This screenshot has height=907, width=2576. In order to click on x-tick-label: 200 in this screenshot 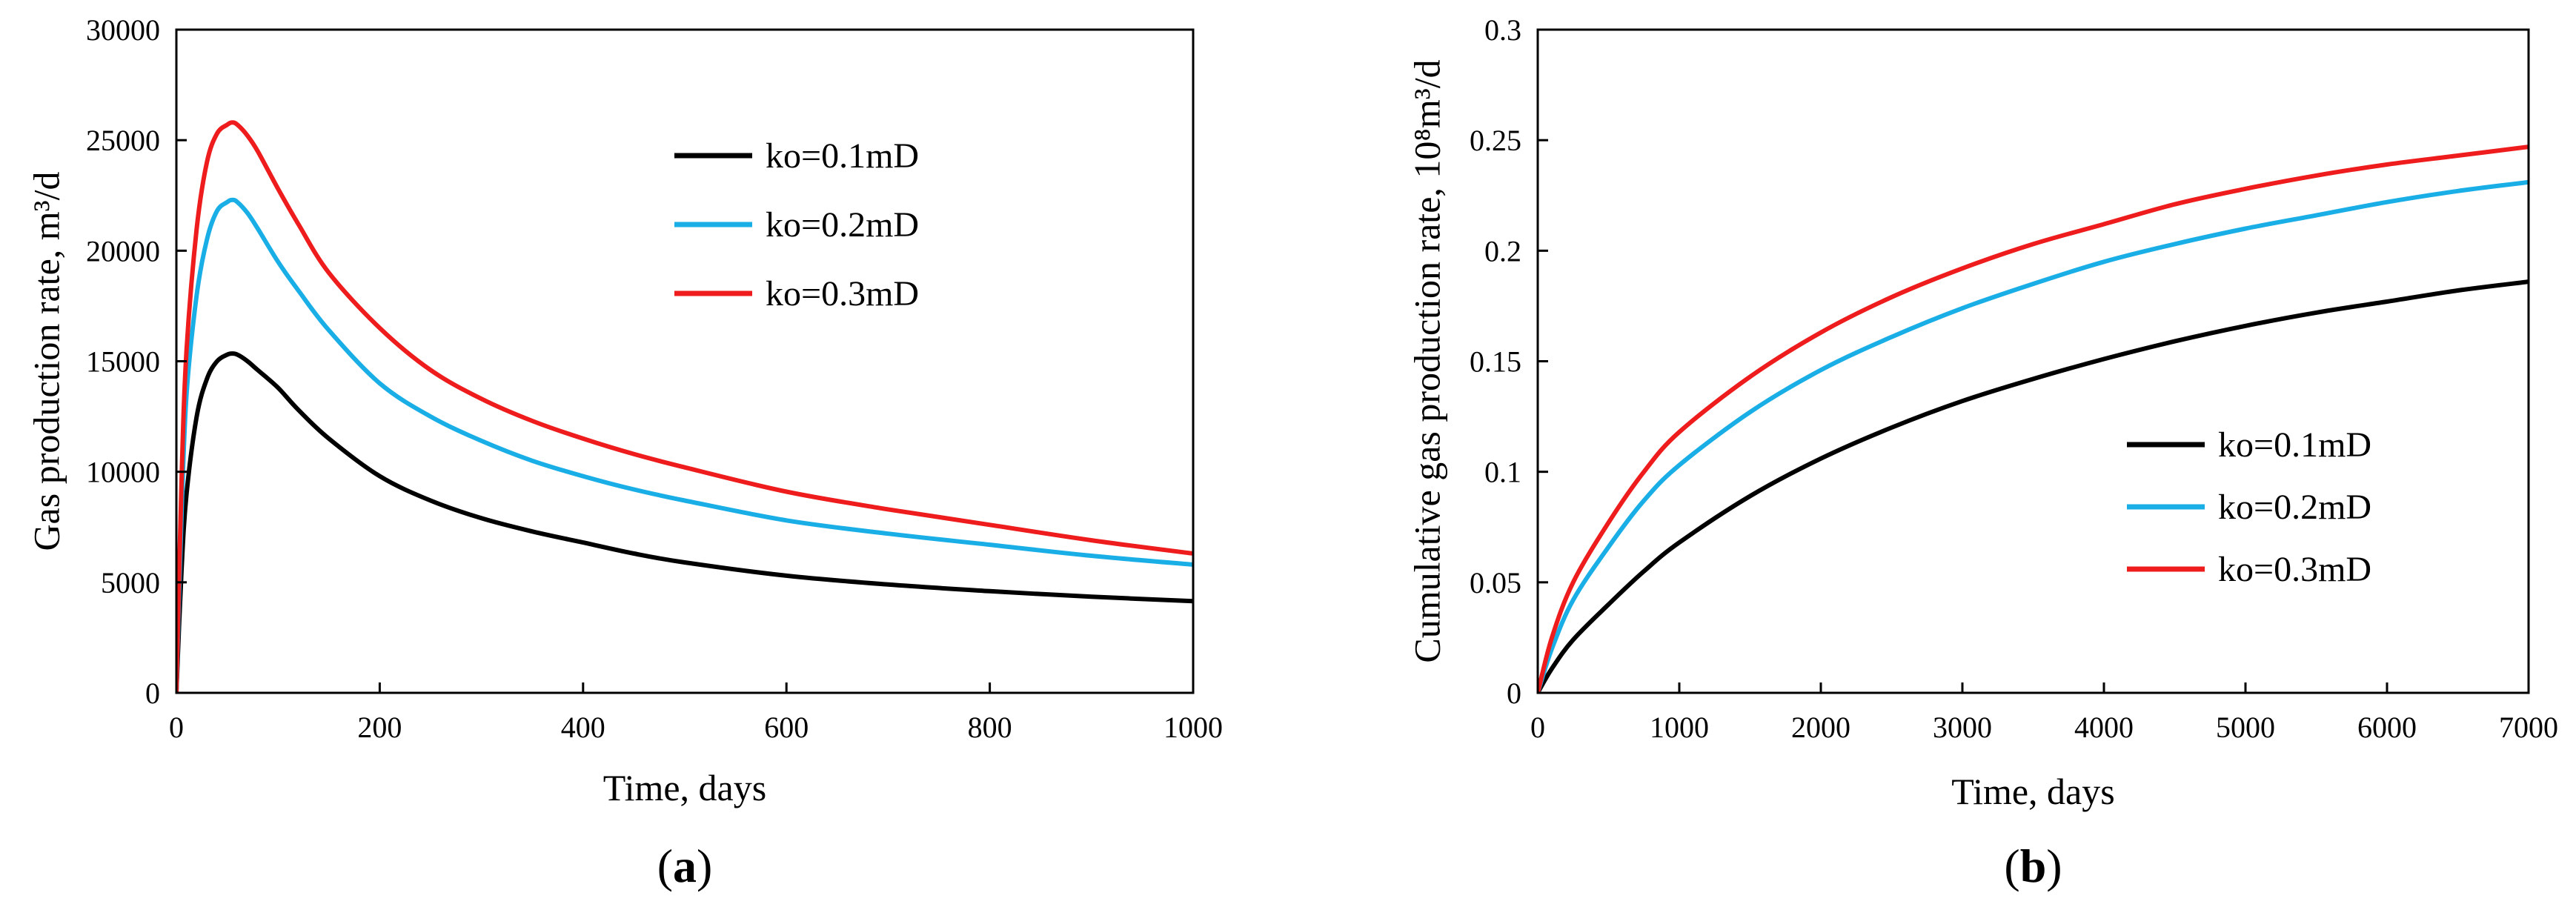, I will do `click(379, 727)`.